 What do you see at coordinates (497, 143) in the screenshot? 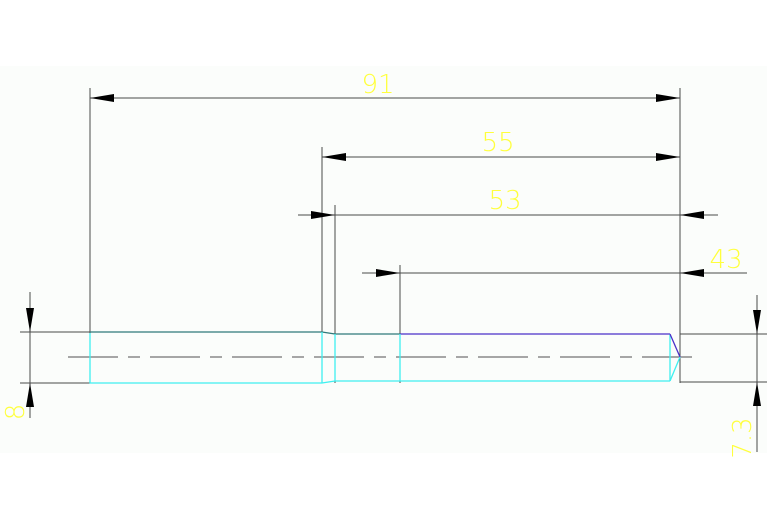
I see `dim-text-55: 55` at bounding box center [497, 143].